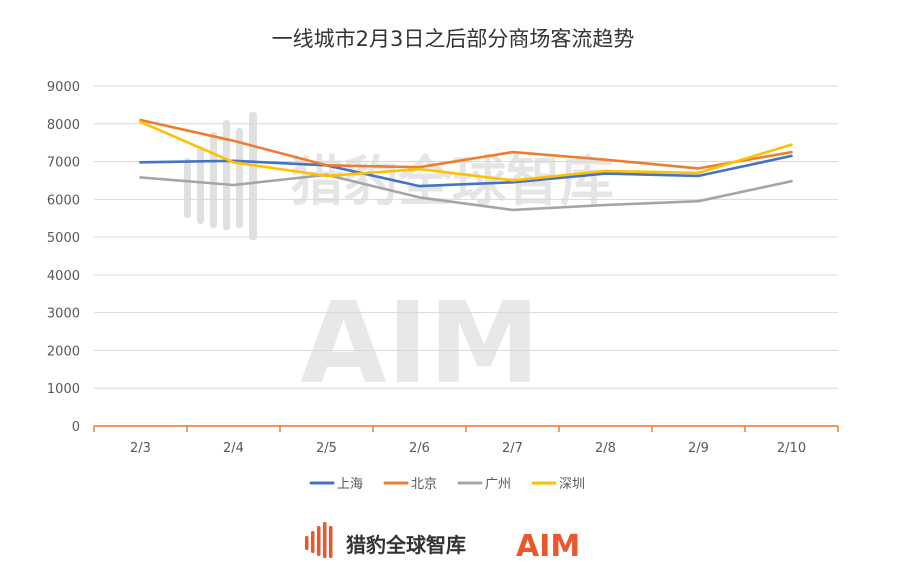 Image resolution: width=906 pixels, height=586 pixels. Describe the element at coordinates (791, 448) in the screenshot. I see `x-tick-label: 2/10` at that location.